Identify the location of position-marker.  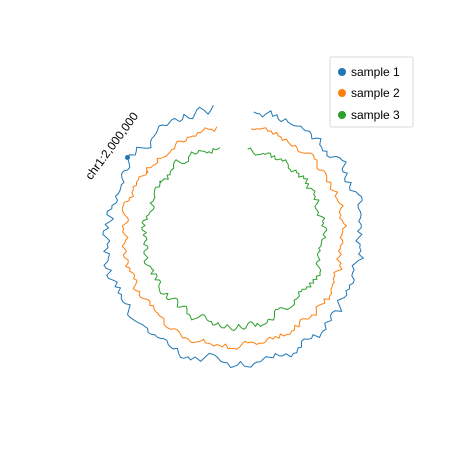
(127, 157).